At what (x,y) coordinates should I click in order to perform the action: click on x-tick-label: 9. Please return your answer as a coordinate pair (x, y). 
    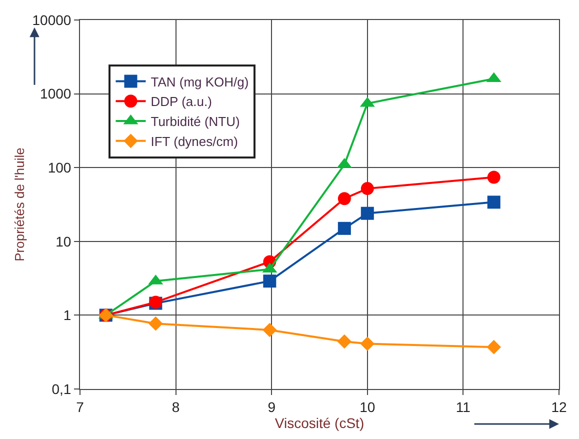
    Looking at the image, I should click on (272, 406).